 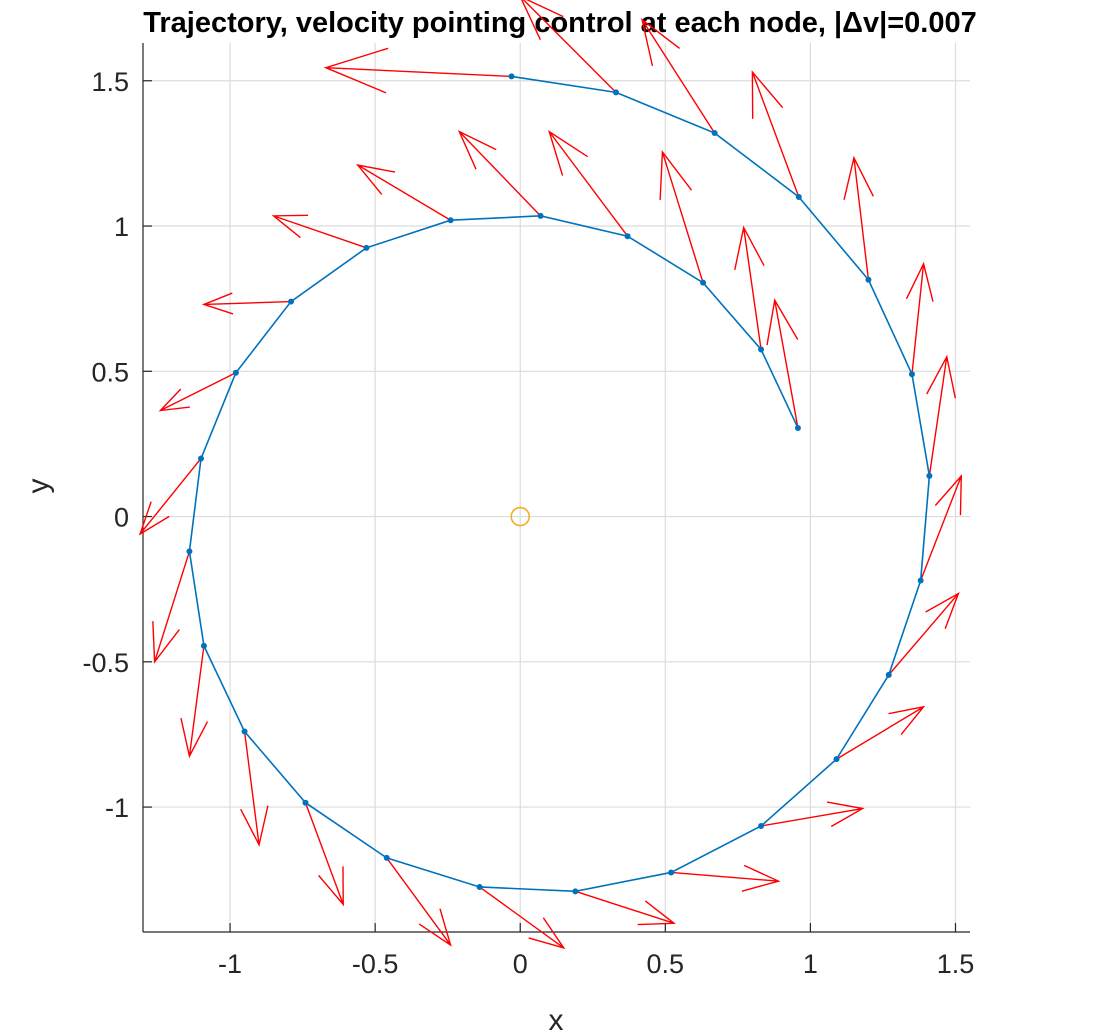 I want to click on y-tick-label: -0.5, so click(x=105, y=663).